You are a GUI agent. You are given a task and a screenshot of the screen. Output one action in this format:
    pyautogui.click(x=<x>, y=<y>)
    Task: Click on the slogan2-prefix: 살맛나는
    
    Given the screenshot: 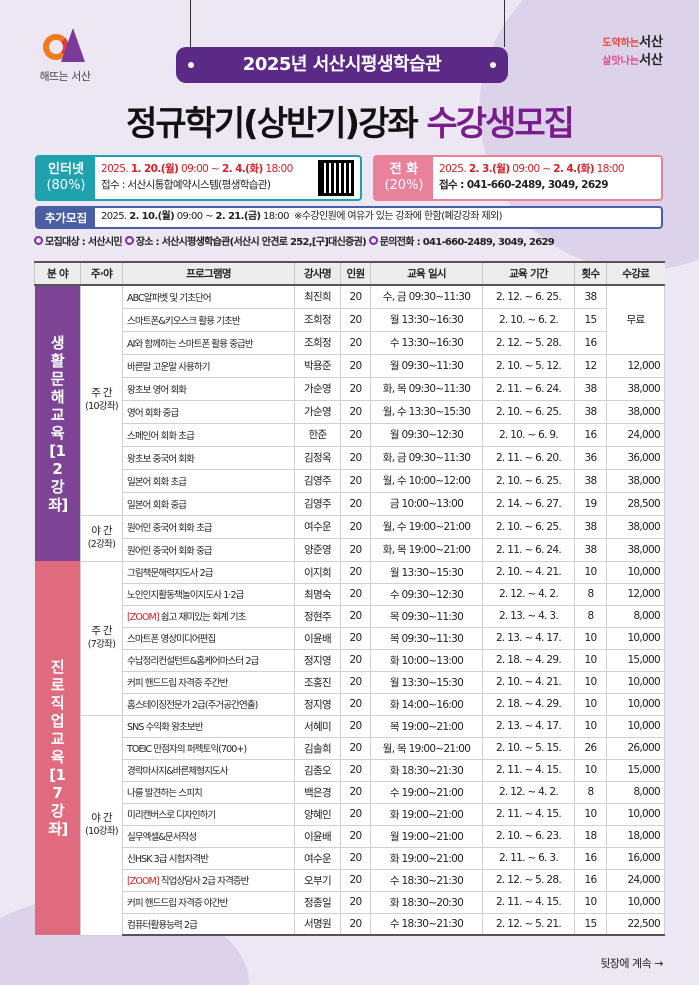 What is the action you would take?
    pyautogui.click(x=621, y=61)
    